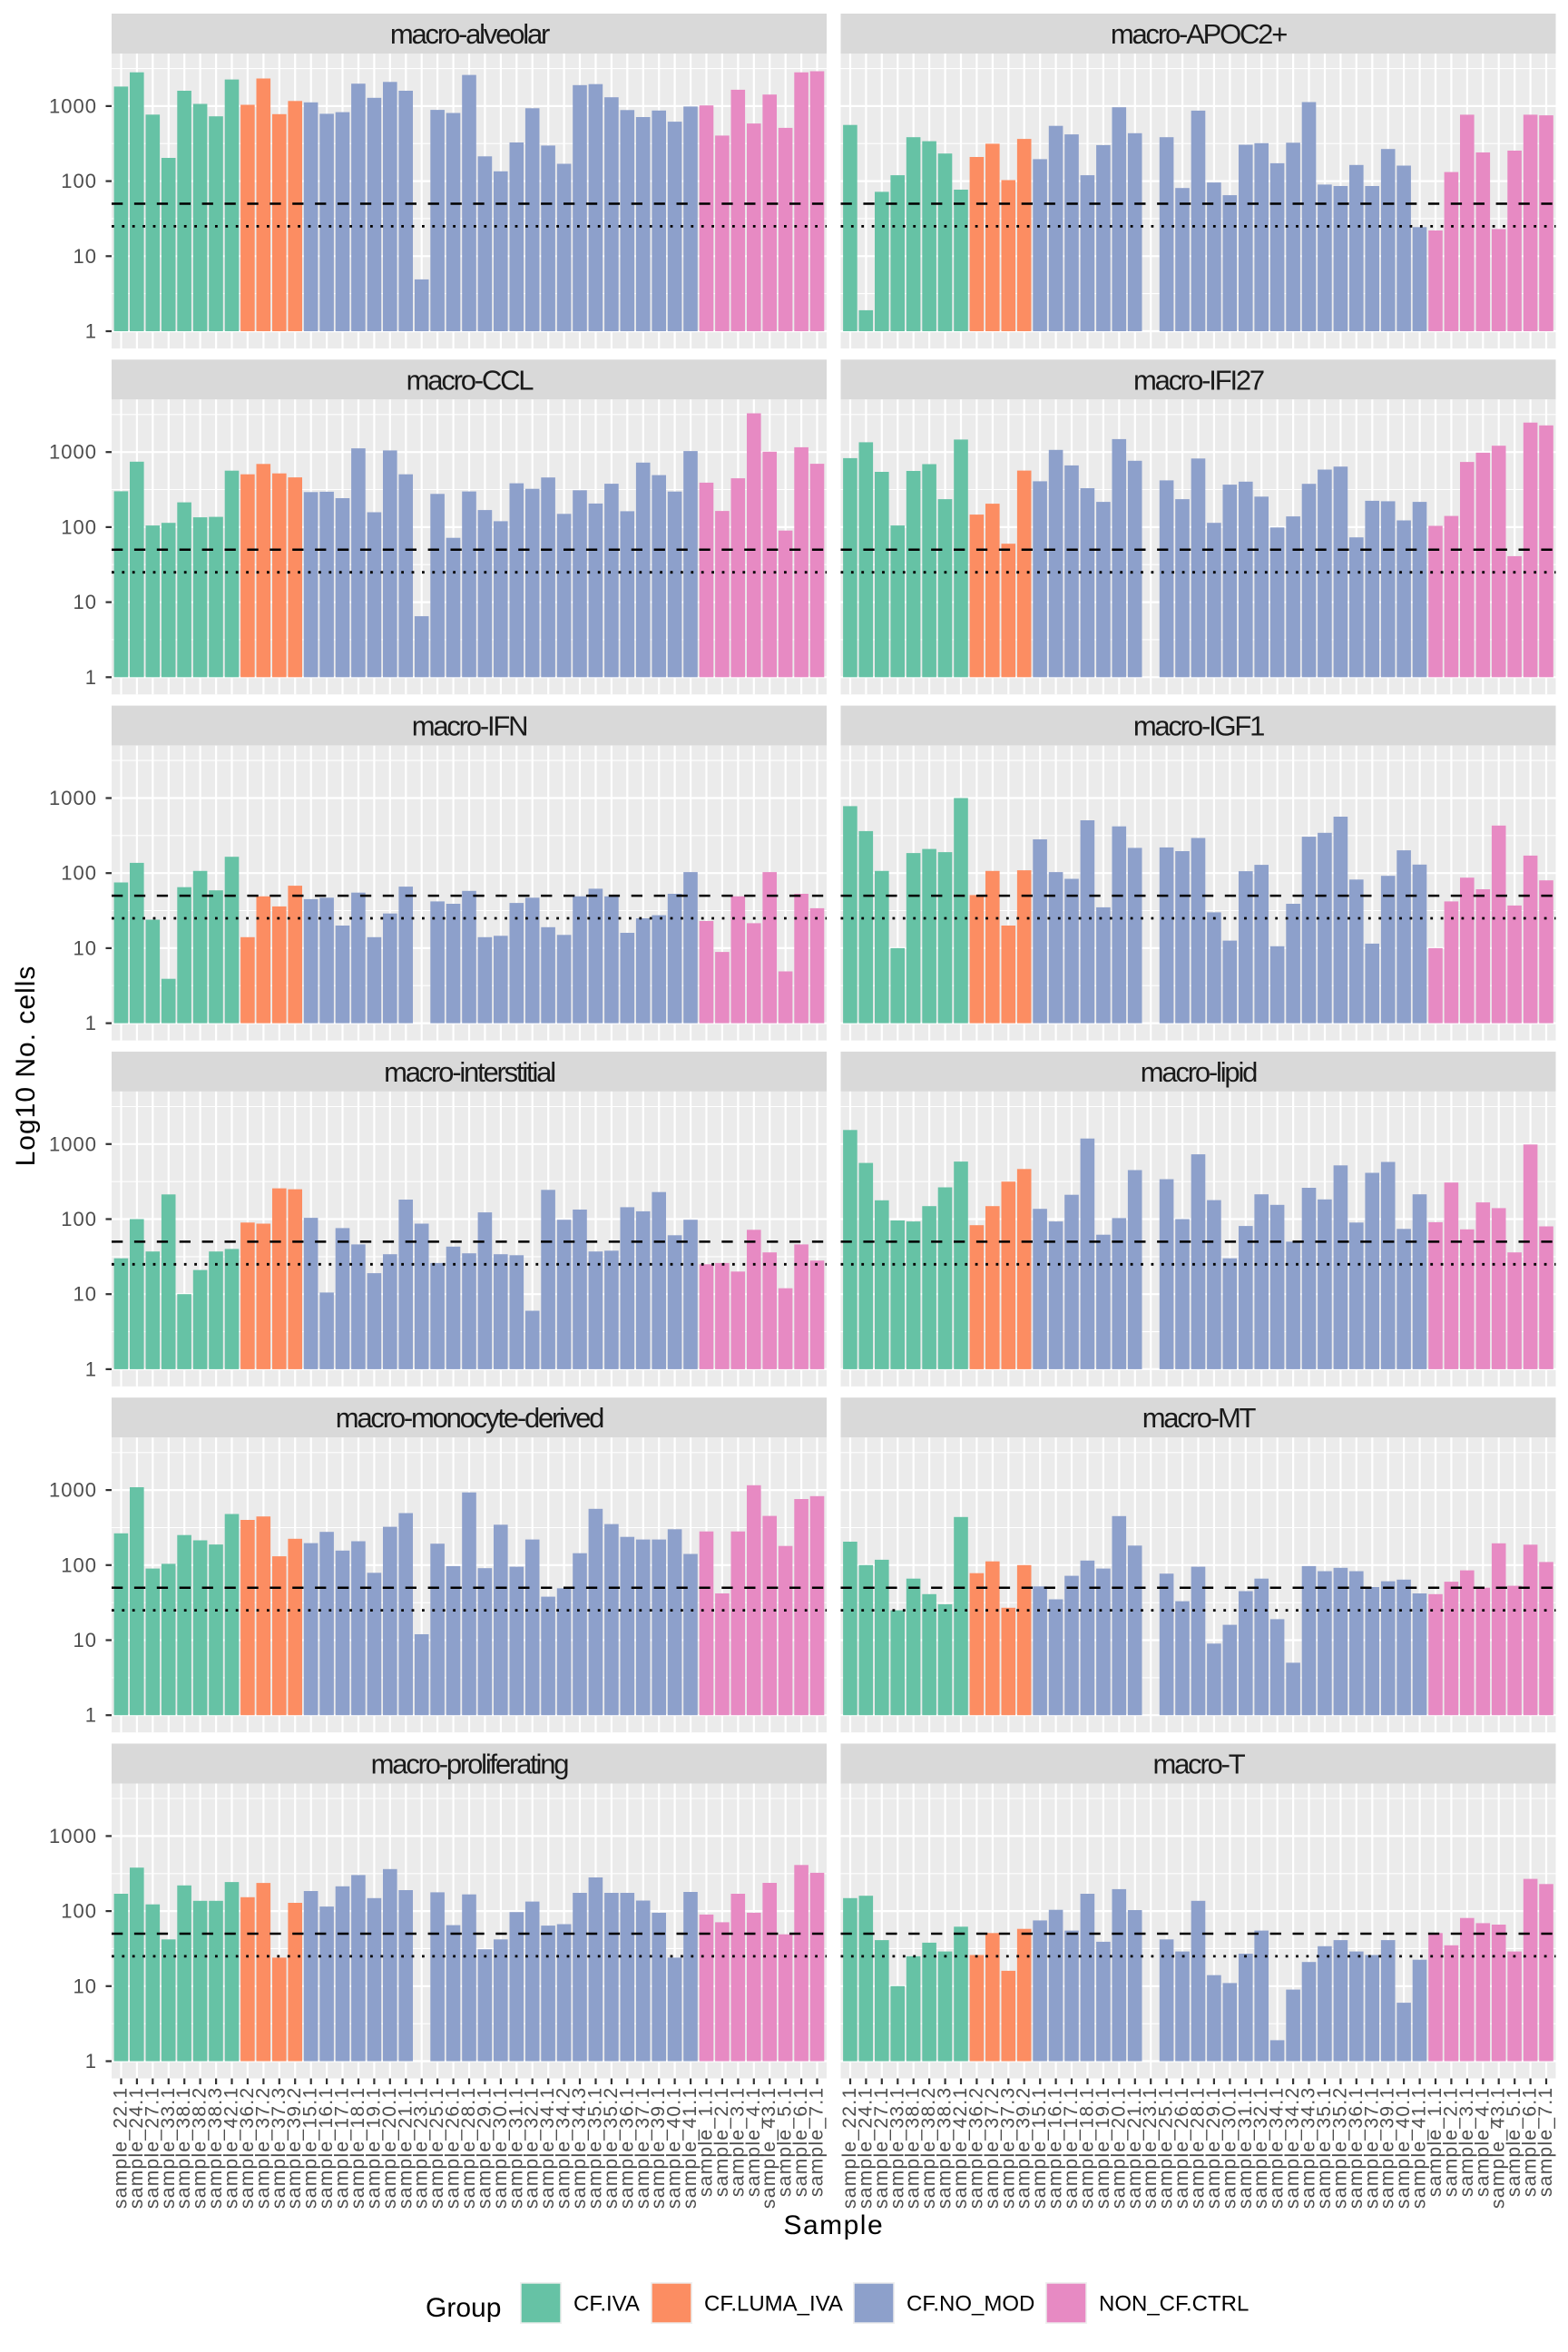 The height and width of the screenshot is (2352, 1568). What do you see at coordinates (564, 2148) in the screenshot?
I see `svg-text: sample_34.2` at bounding box center [564, 2148].